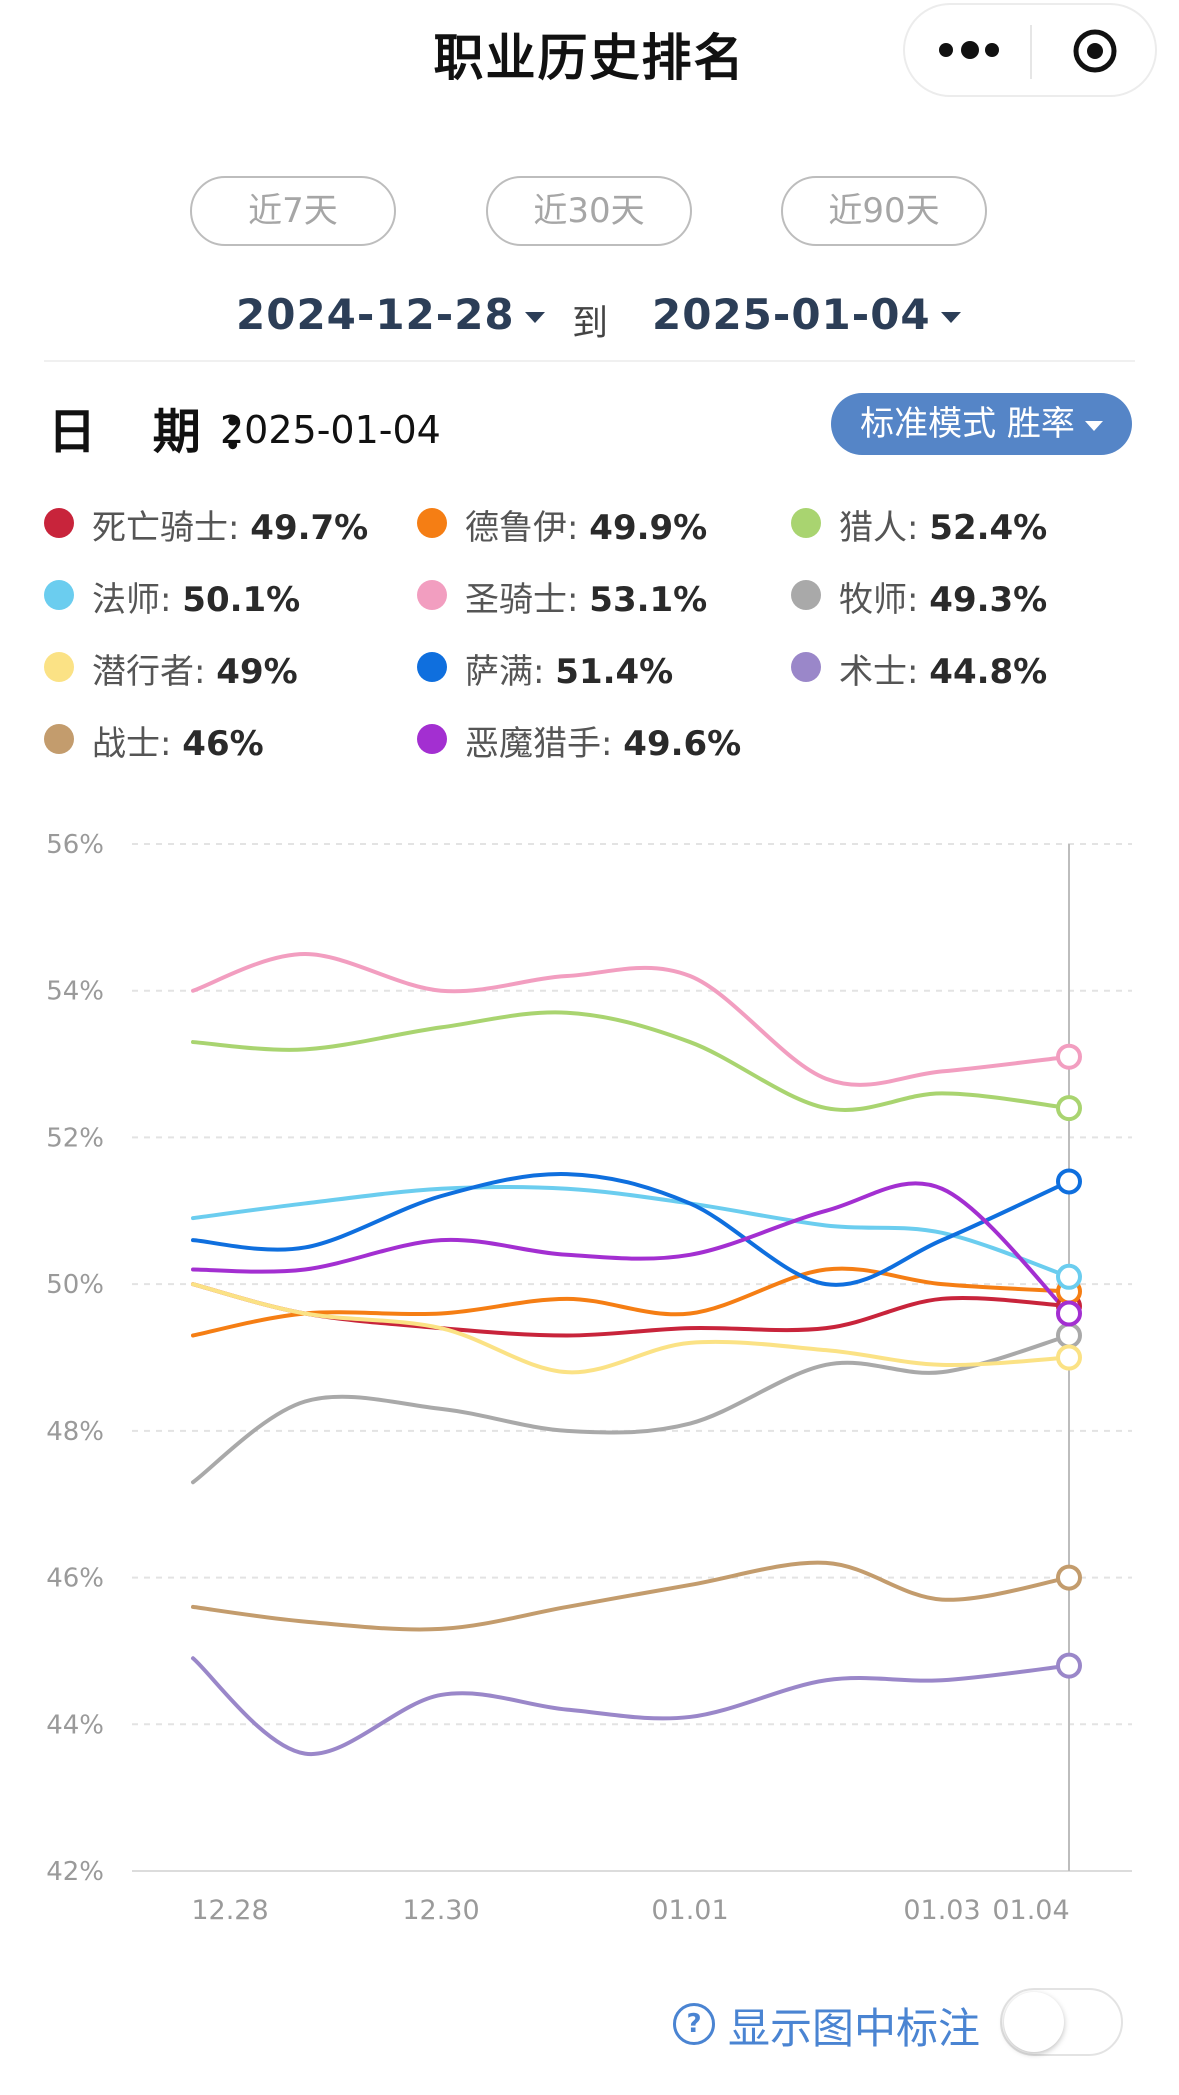  Describe the element at coordinates (75, 1432) in the screenshot. I see `y-tick-label: 48%` at that location.